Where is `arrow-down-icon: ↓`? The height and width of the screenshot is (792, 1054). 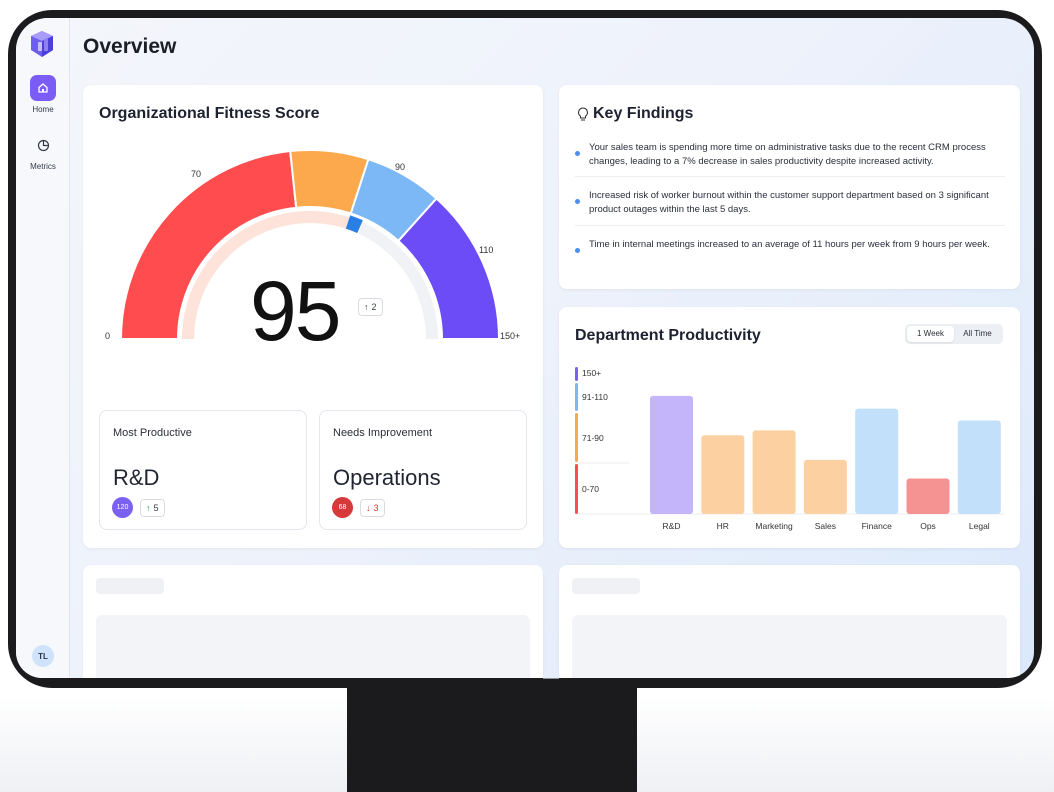 arrow-down-icon: ↓ is located at coordinates (368, 508).